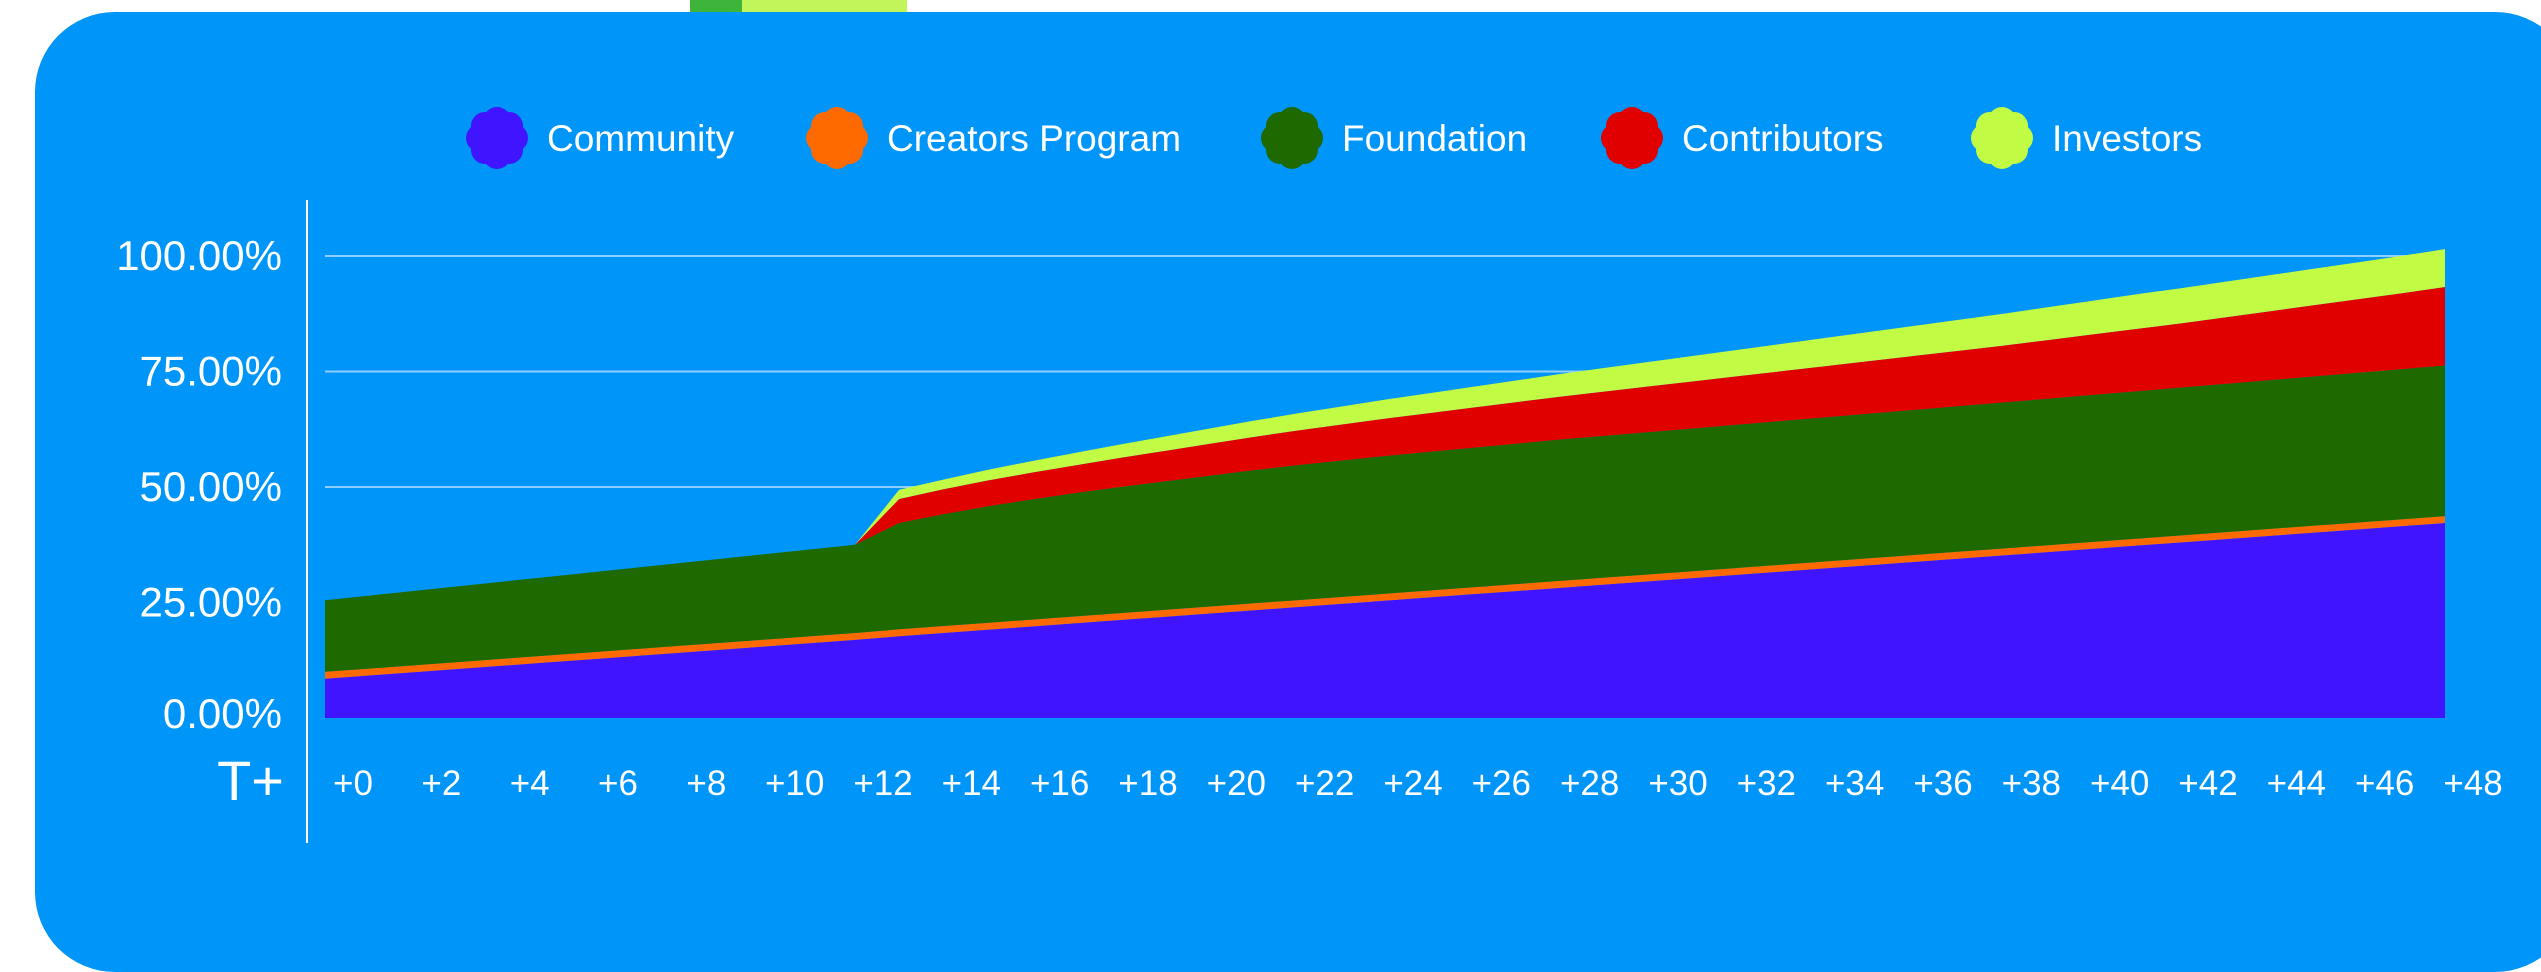 The image size is (2541, 972). What do you see at coordinates (2384, 783) in the screenshot?
I see `x-tick-label: +46` at bounding box center [2384, 783].